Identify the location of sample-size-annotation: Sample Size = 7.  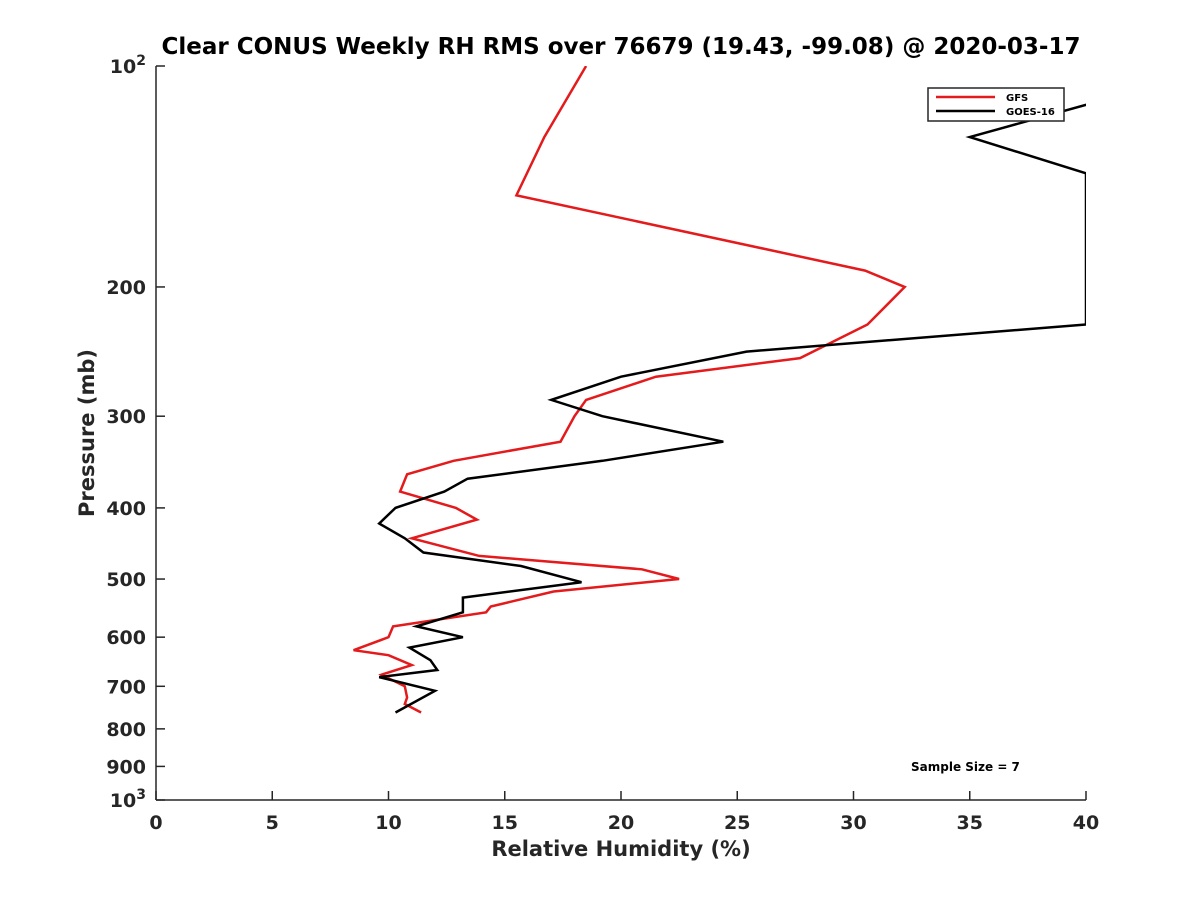
(965, 767).